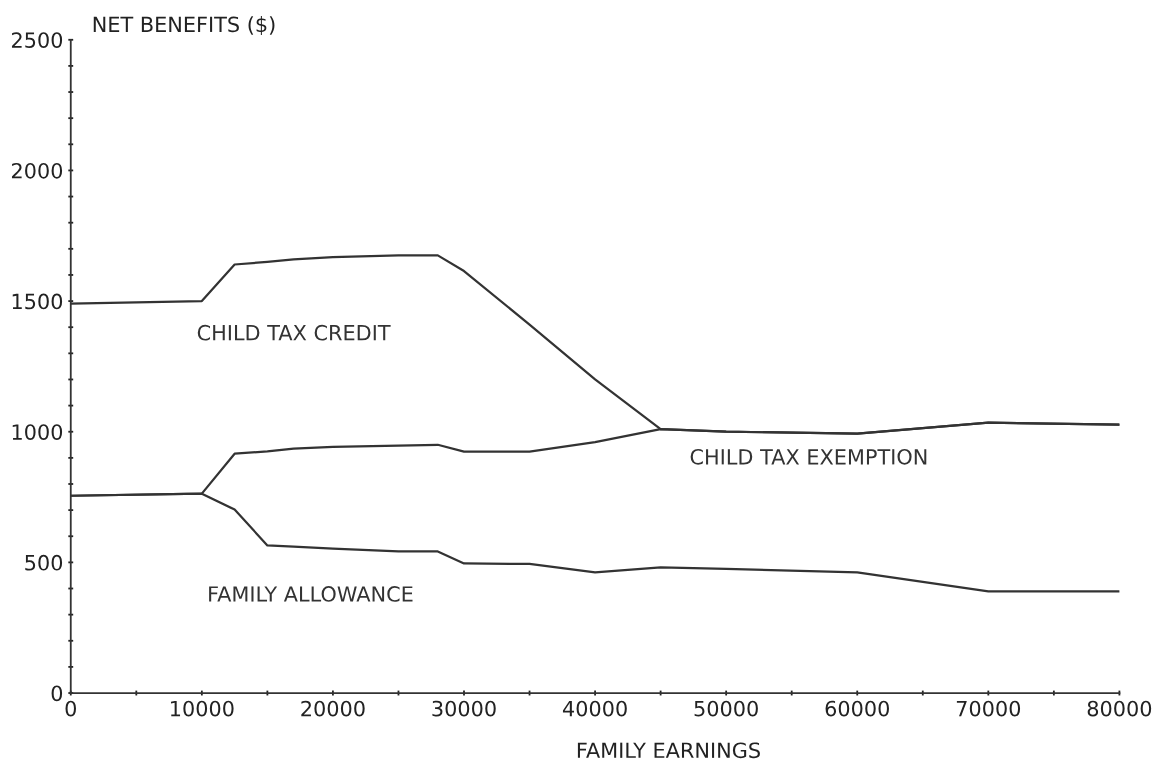 The image size is (1160, 780). Describe the element at coordinates (726, 708) in the screenshot. I see `x-tick-label: 50000` at that location.